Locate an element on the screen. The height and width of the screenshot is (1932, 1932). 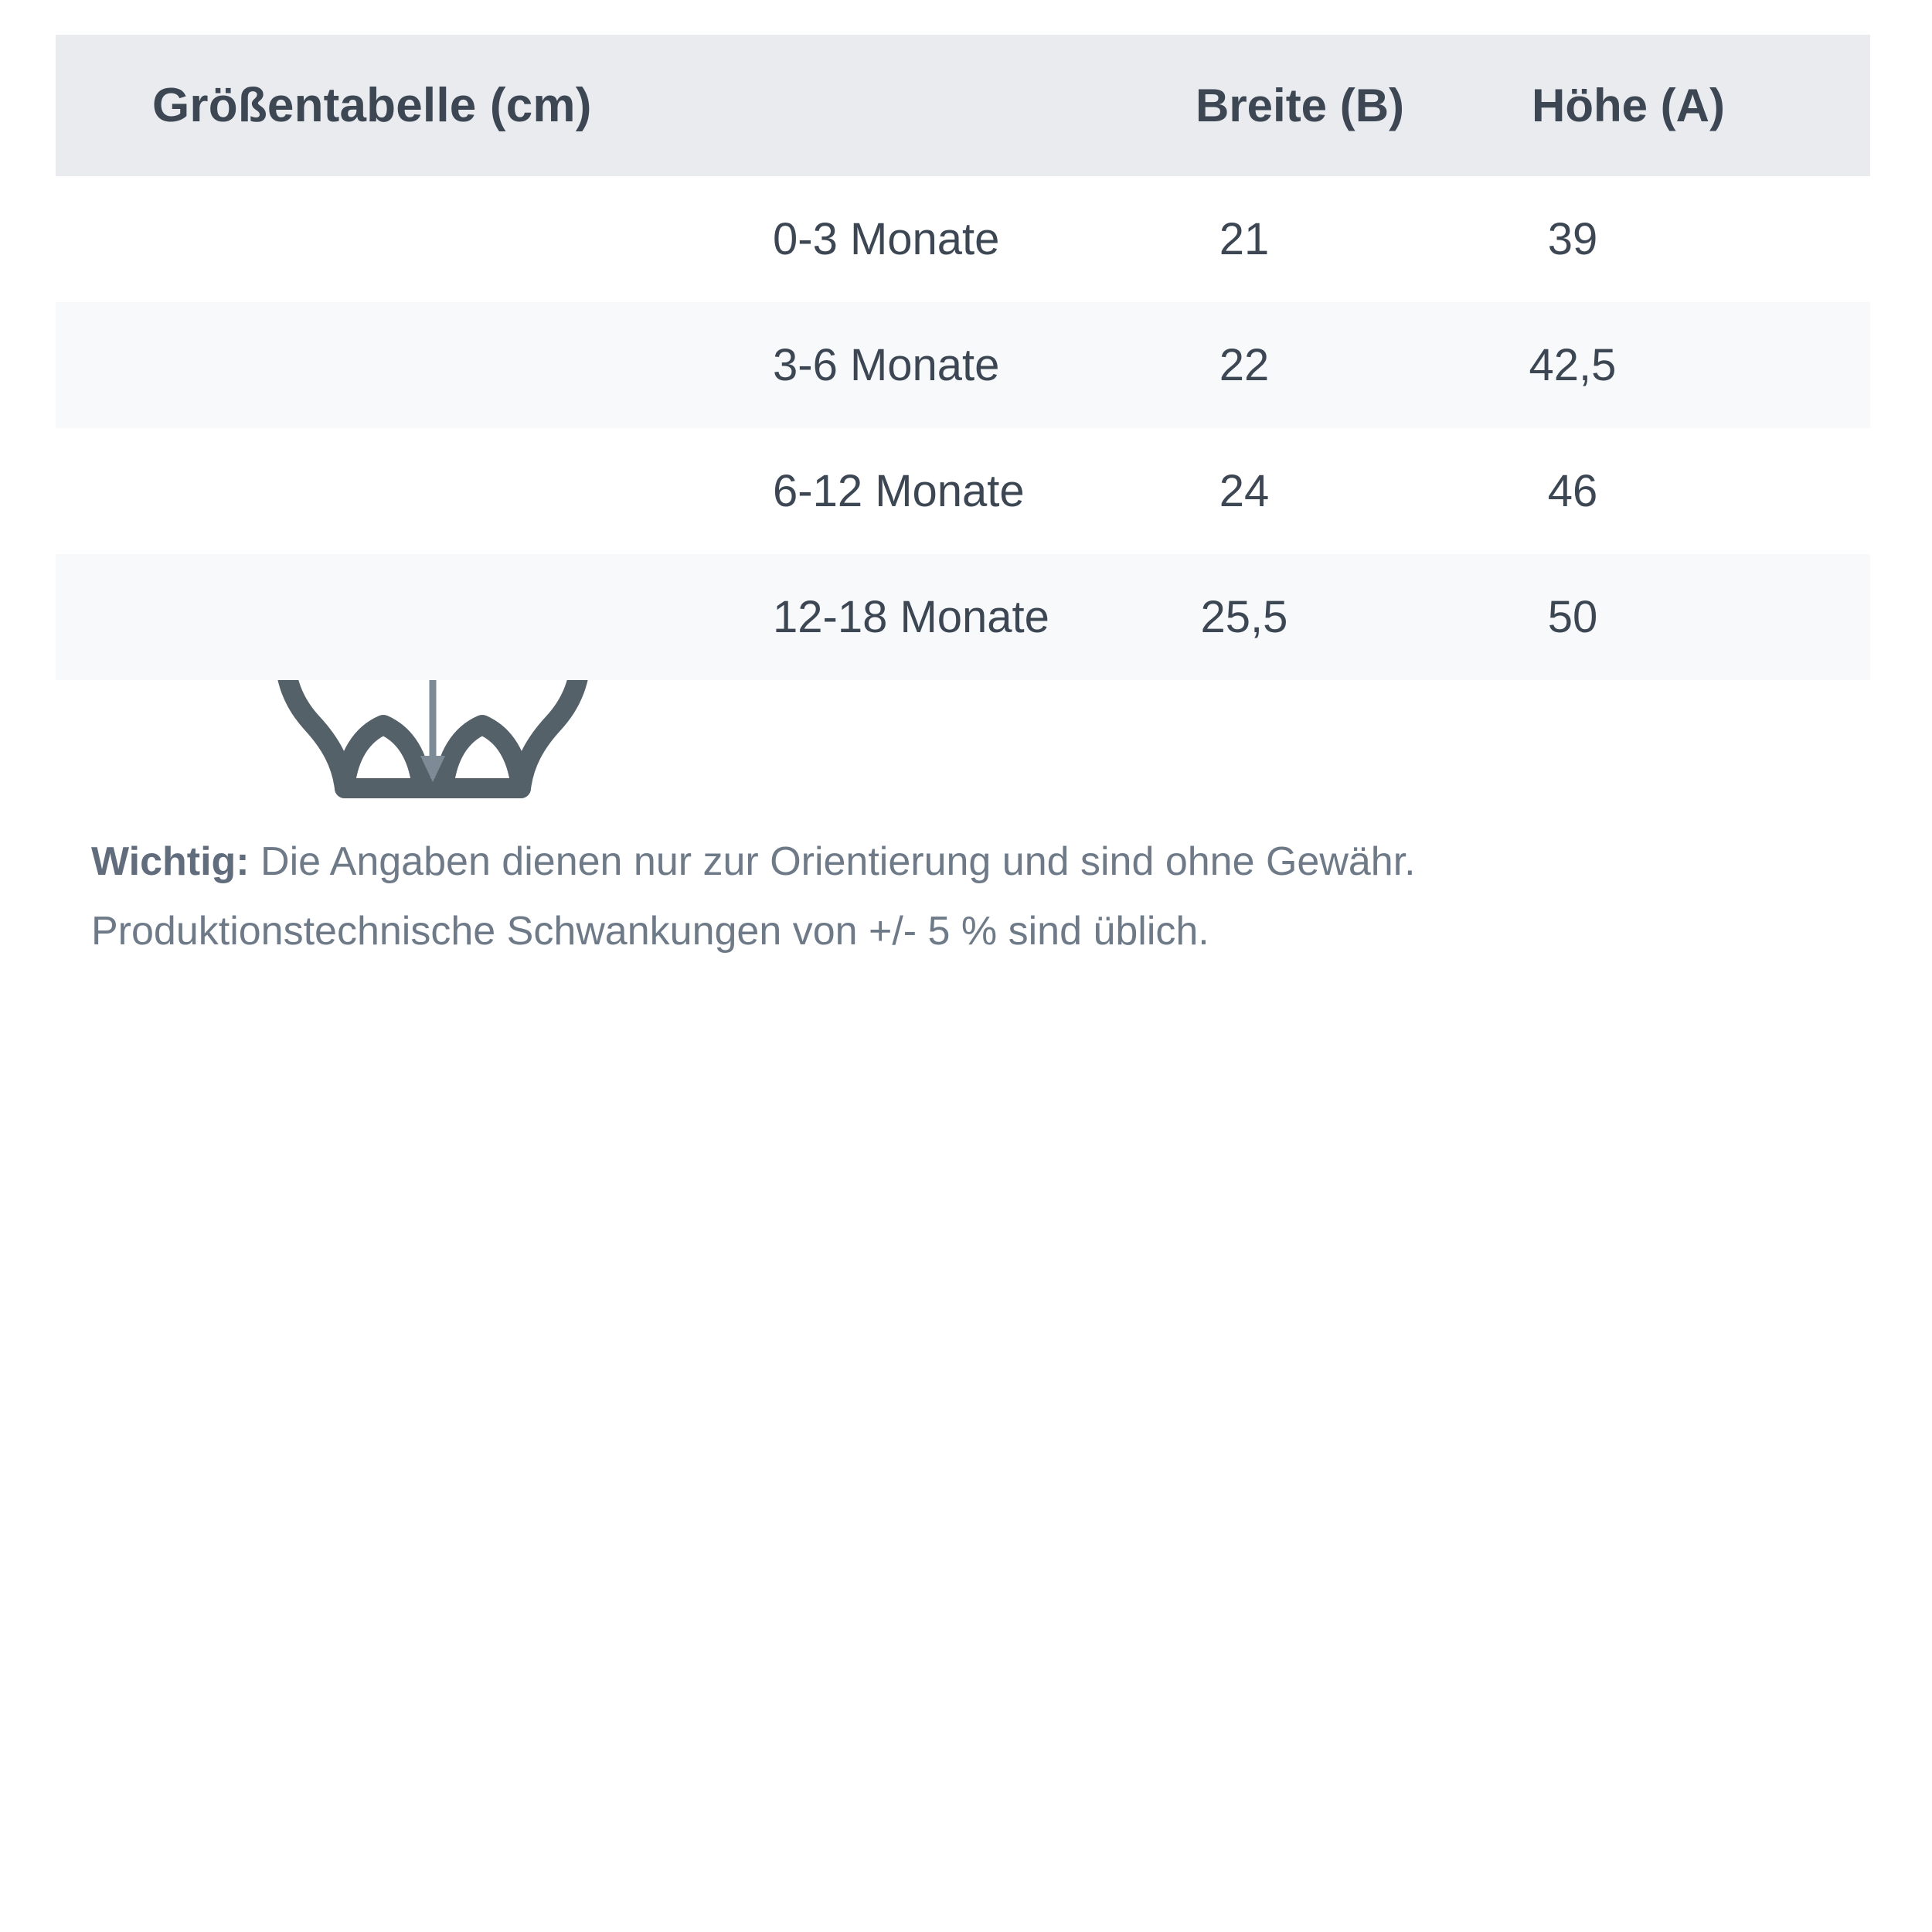
cell-height: 46 is located at coordinates (1573, 491).